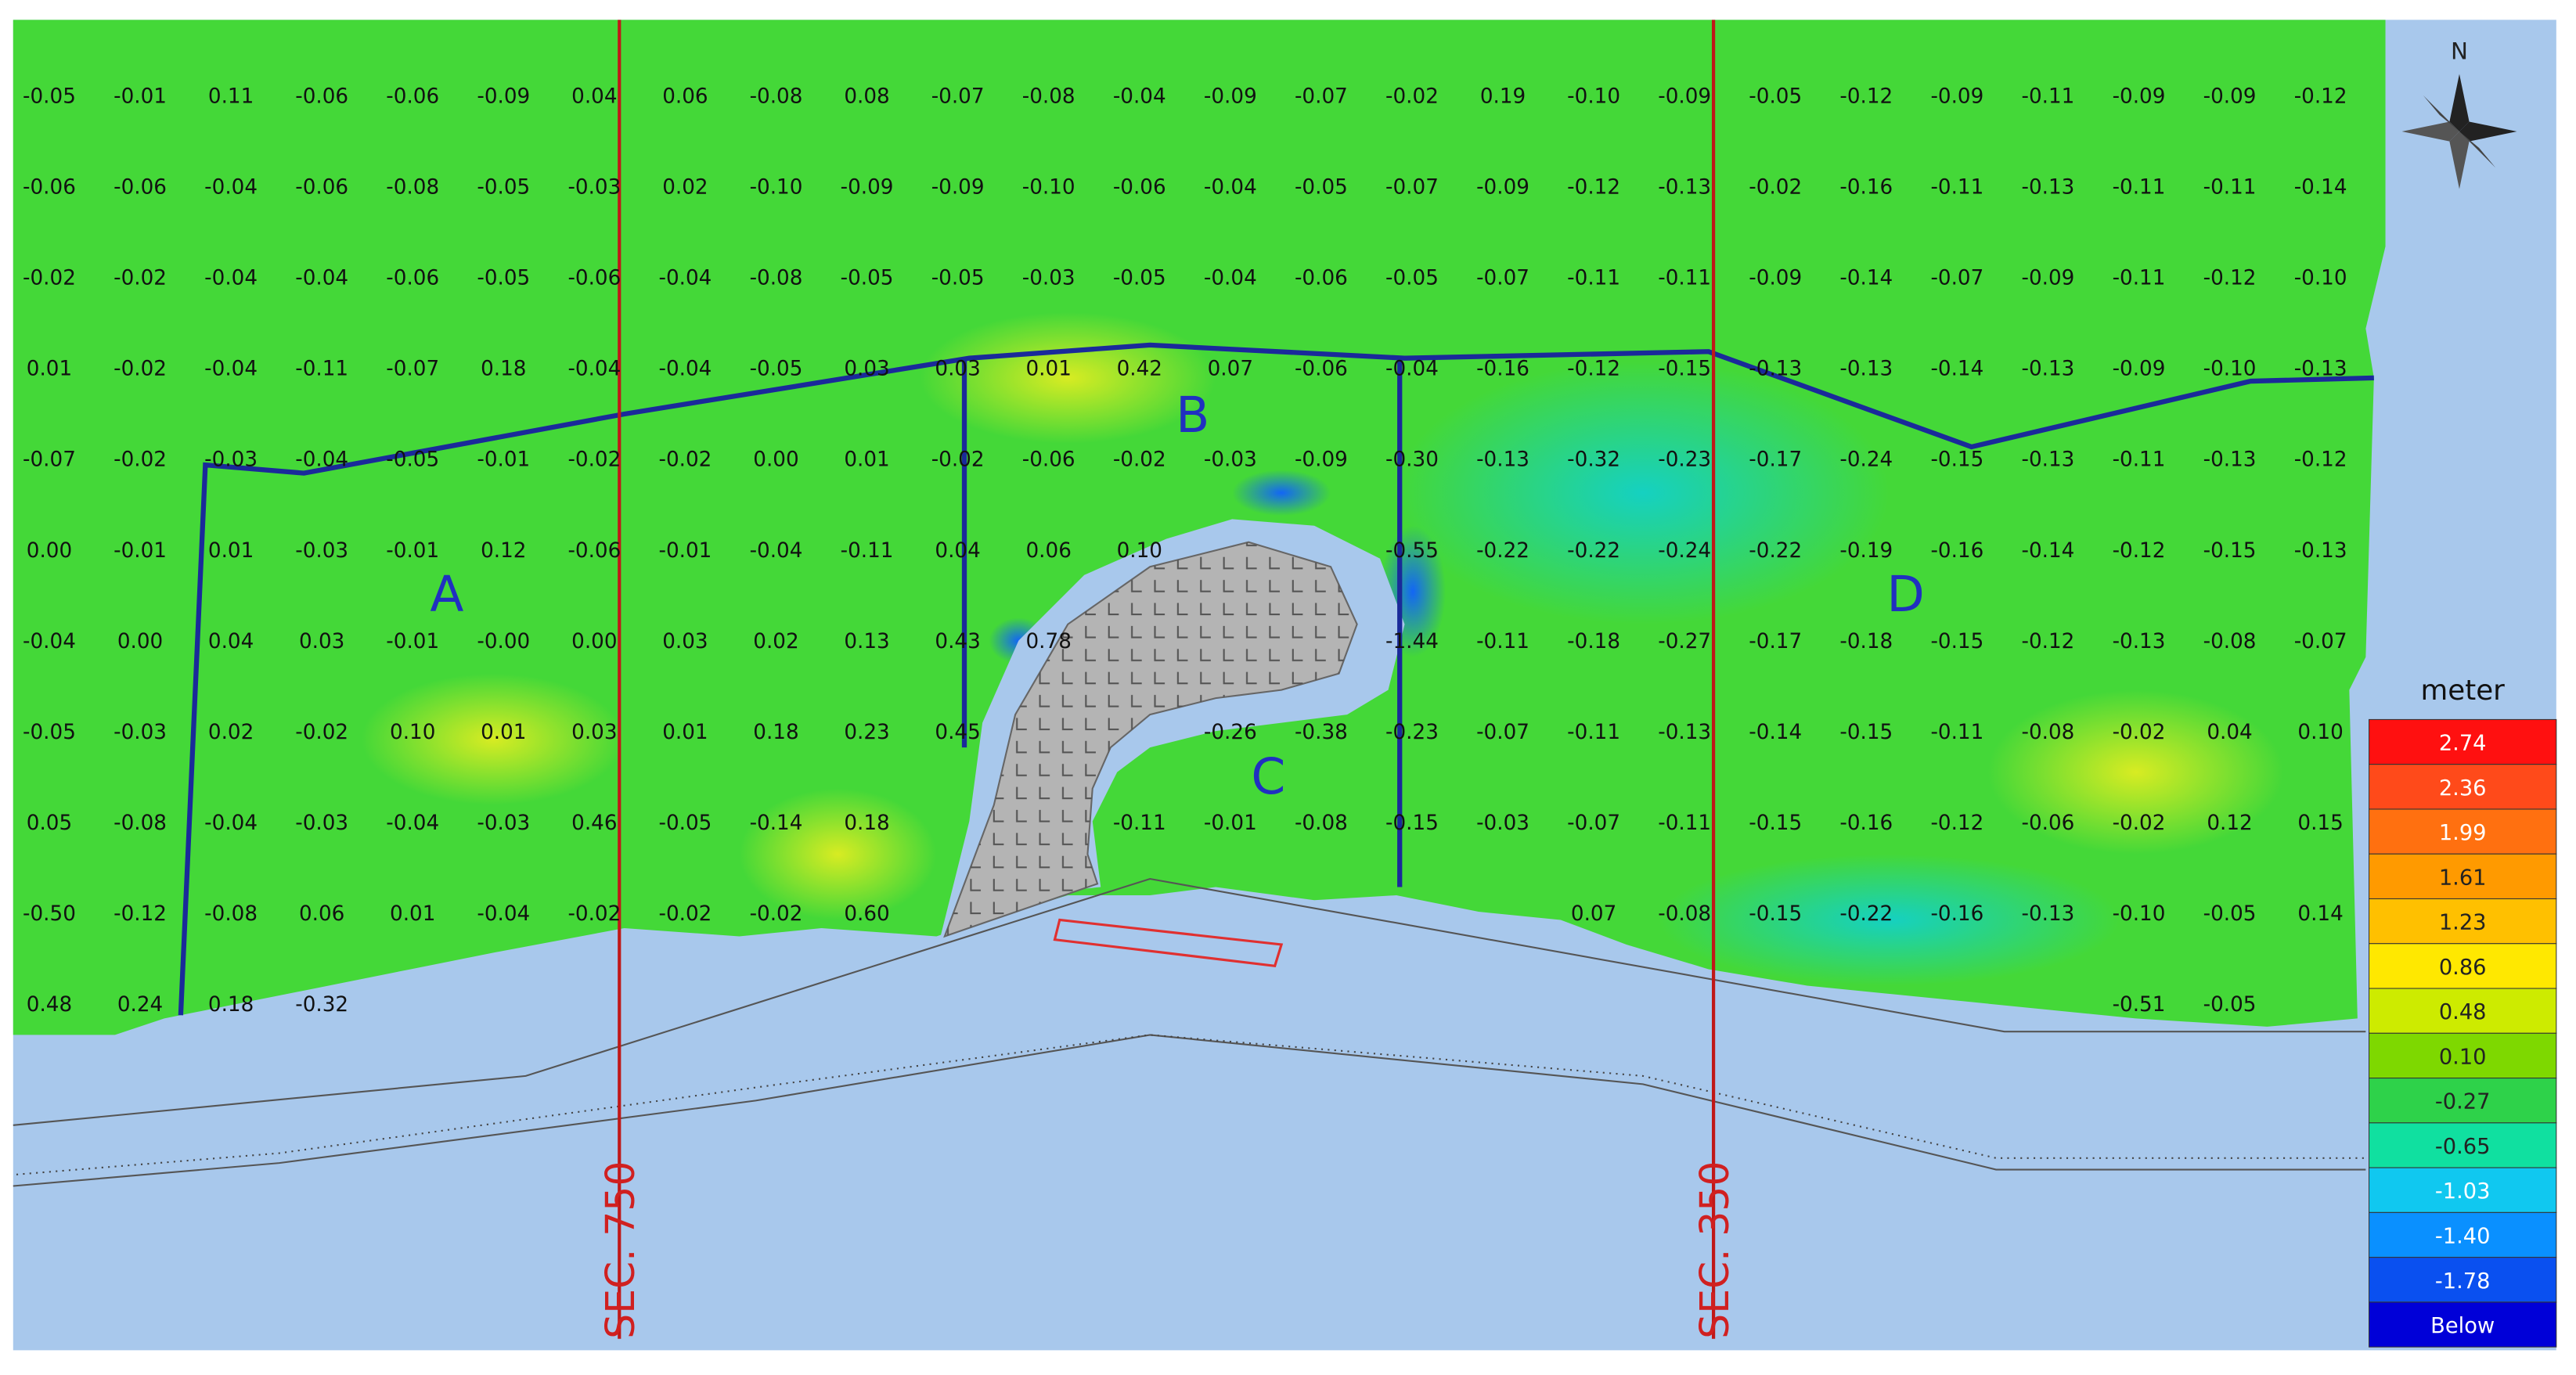 This screenshot has height=1375, width=2576. I want to click on grid-value: 0.05, so click(49, 823).